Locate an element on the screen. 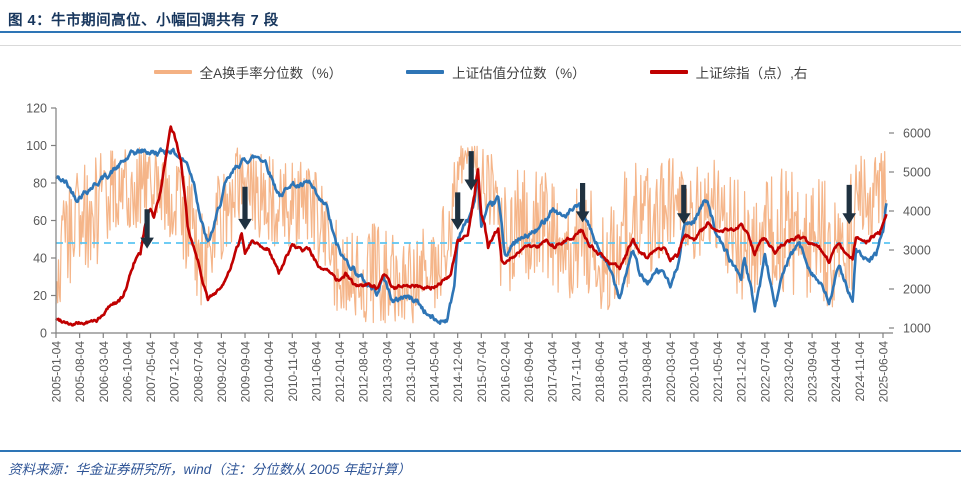 This screenshot has height=489, width=961. svg-text: 2023-09-04 is located at coordinates (813, 372).